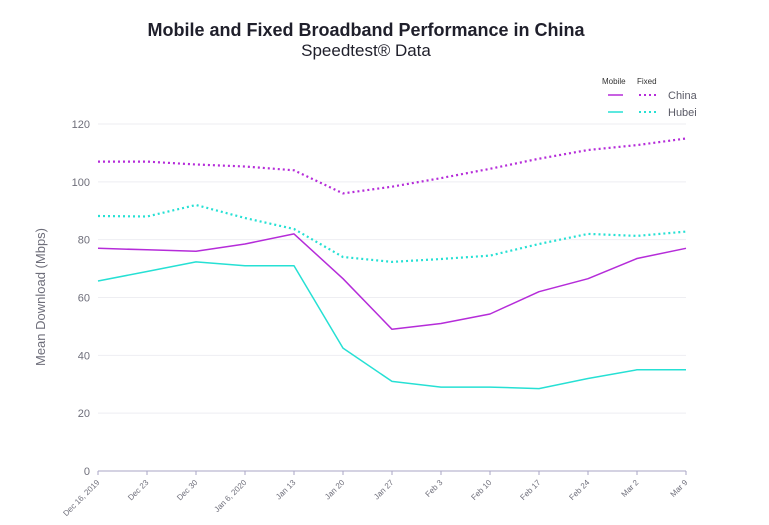 The width and height of the screenshot is (769, 525). Describe the element at coordinates (40, 297) in the screenshot. I see `y-axis-label: Mean Download (Mbps)` at that location.